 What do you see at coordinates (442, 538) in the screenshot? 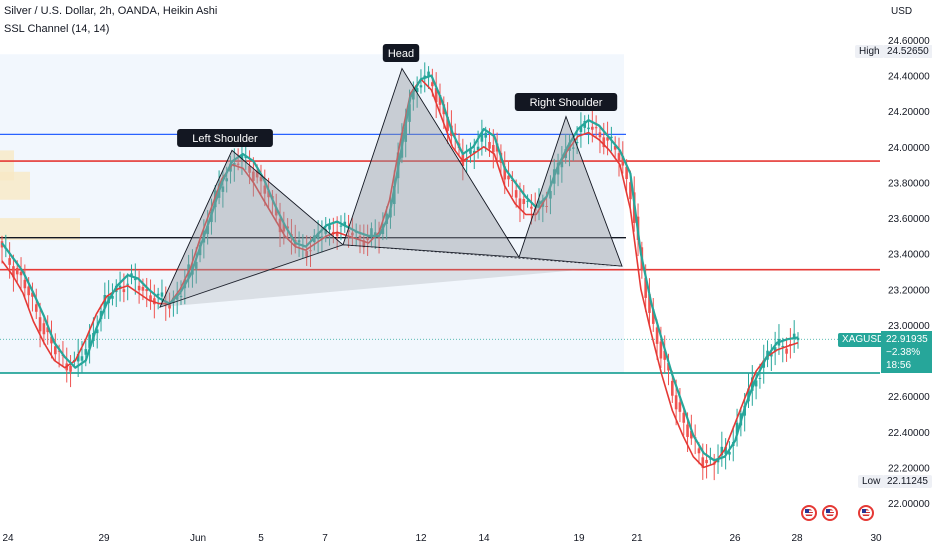
I see `time-axis: 24 29 Jun 5 7 12 14 19 21 26 28 30` at bounding box center [442, 538].